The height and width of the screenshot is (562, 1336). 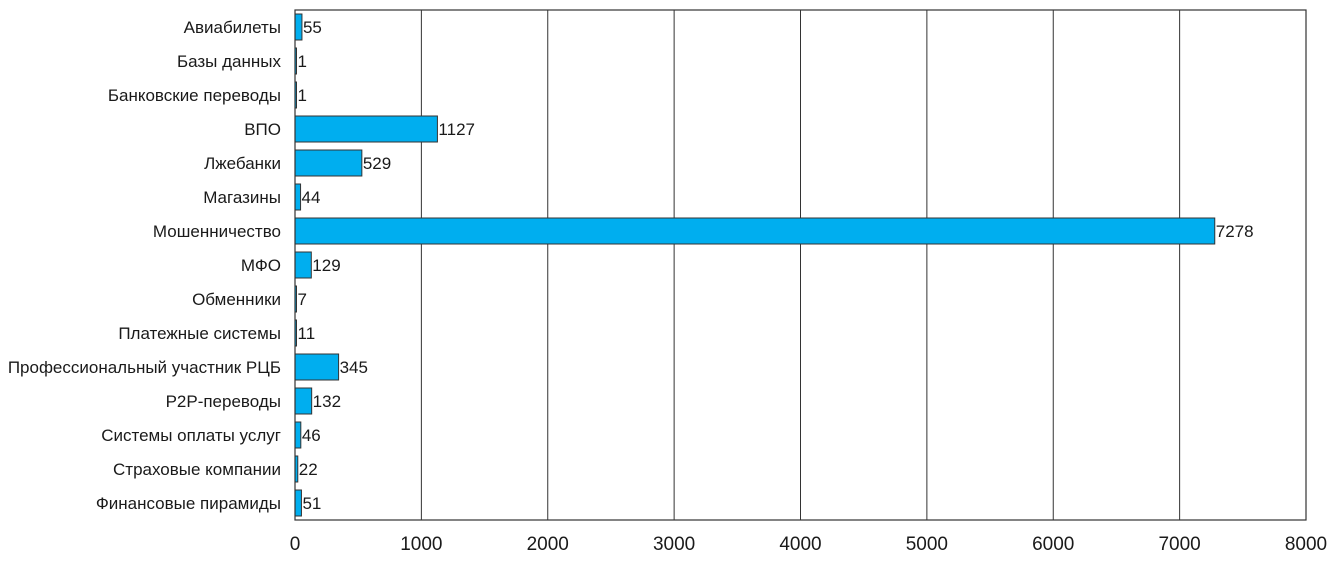 What do you see at coordinates (191, 435) in the screenshot?
I see `category-label: Системы оплаты услуг` at bounding box center [191, 435].